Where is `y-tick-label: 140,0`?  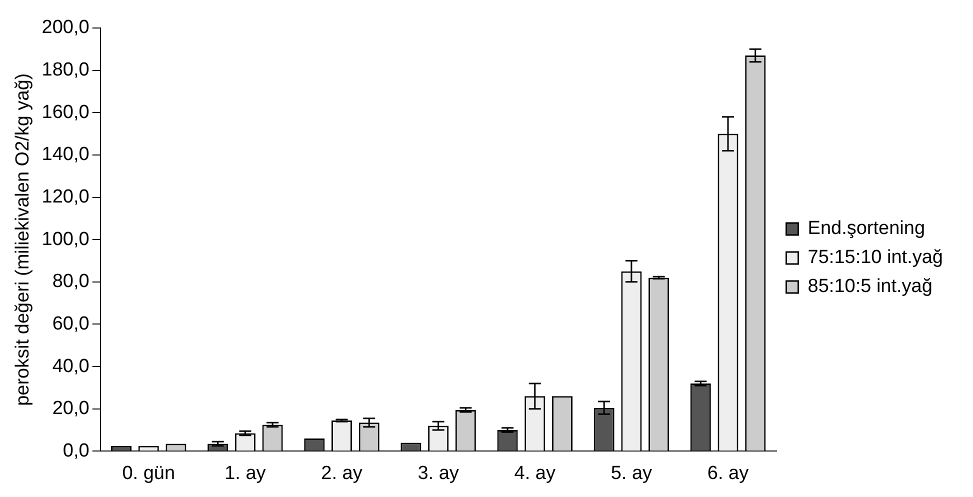 y-tick-label: 140,0 is located at coordinates (66, 155).